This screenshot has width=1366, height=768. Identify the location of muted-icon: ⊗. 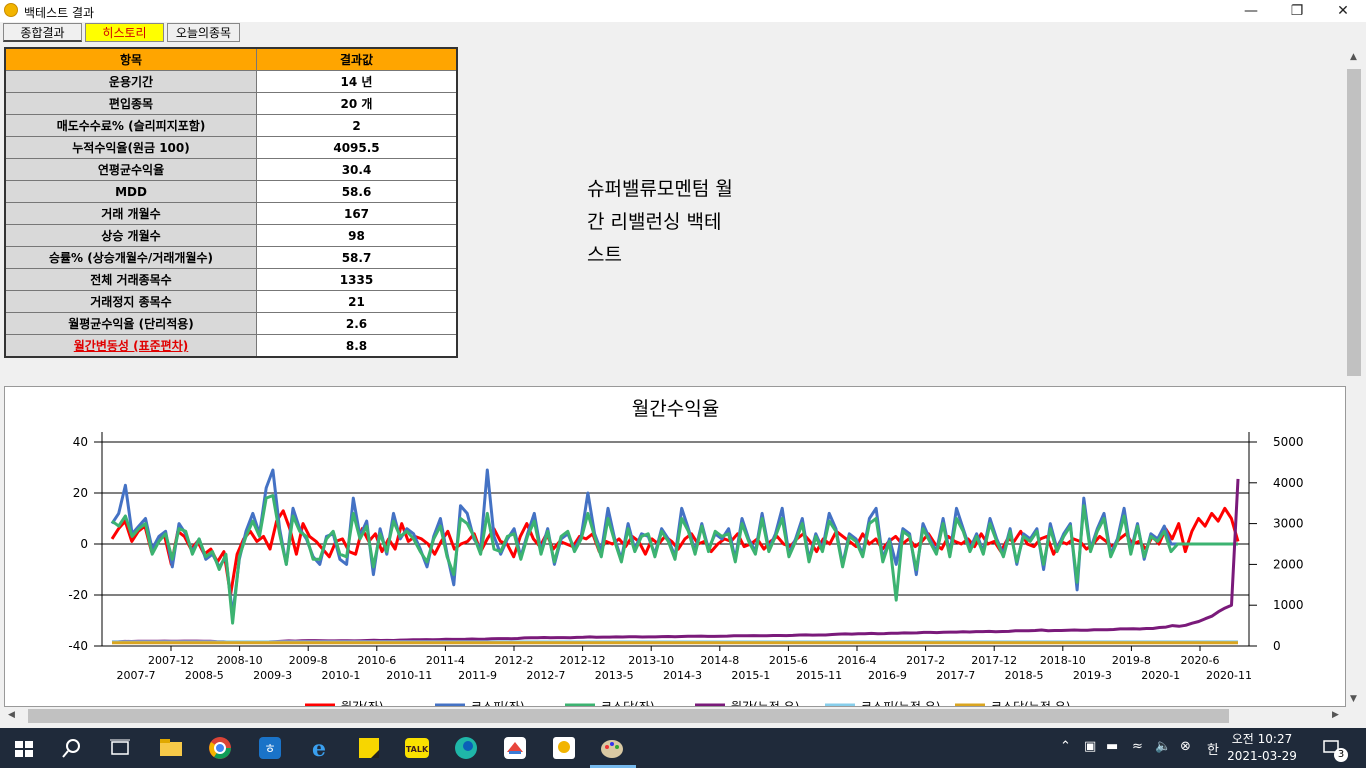
(1185, 746).